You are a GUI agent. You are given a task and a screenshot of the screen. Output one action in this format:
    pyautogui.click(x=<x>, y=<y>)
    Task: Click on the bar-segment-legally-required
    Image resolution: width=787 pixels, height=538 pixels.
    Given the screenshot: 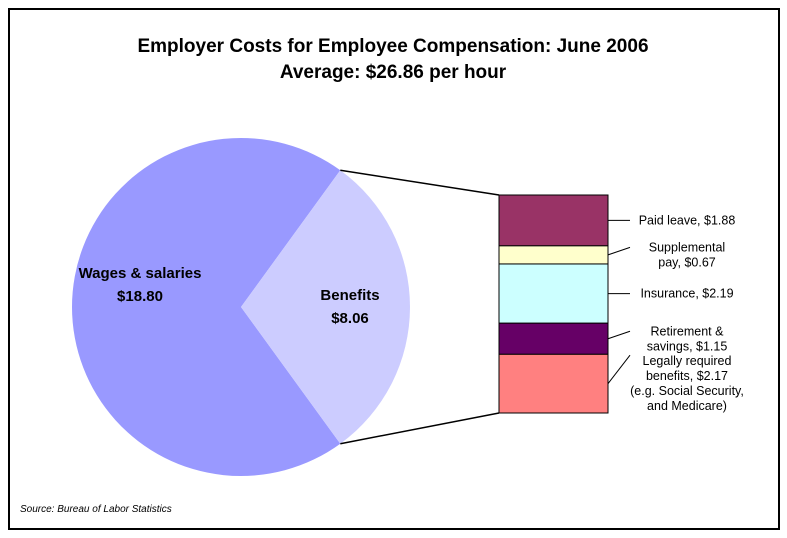 What is the action you would take?
    pyautogui.click(x=553, y=383)
    